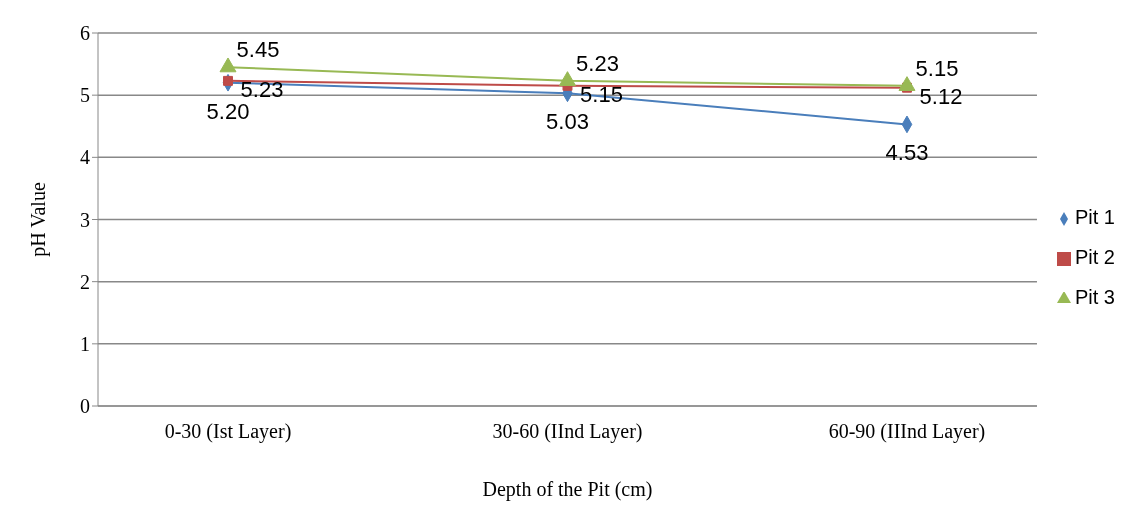  I want to click on x-tick-label: 60-90 (IIInd Layer), so click(907, 432).